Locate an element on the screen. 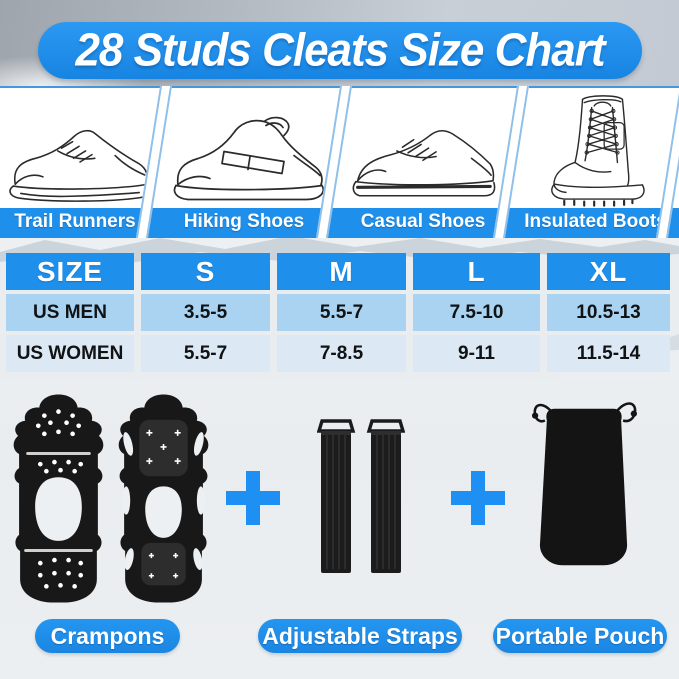  kit-label-text: Adjustable Straps is located at coordinates (360, 635).